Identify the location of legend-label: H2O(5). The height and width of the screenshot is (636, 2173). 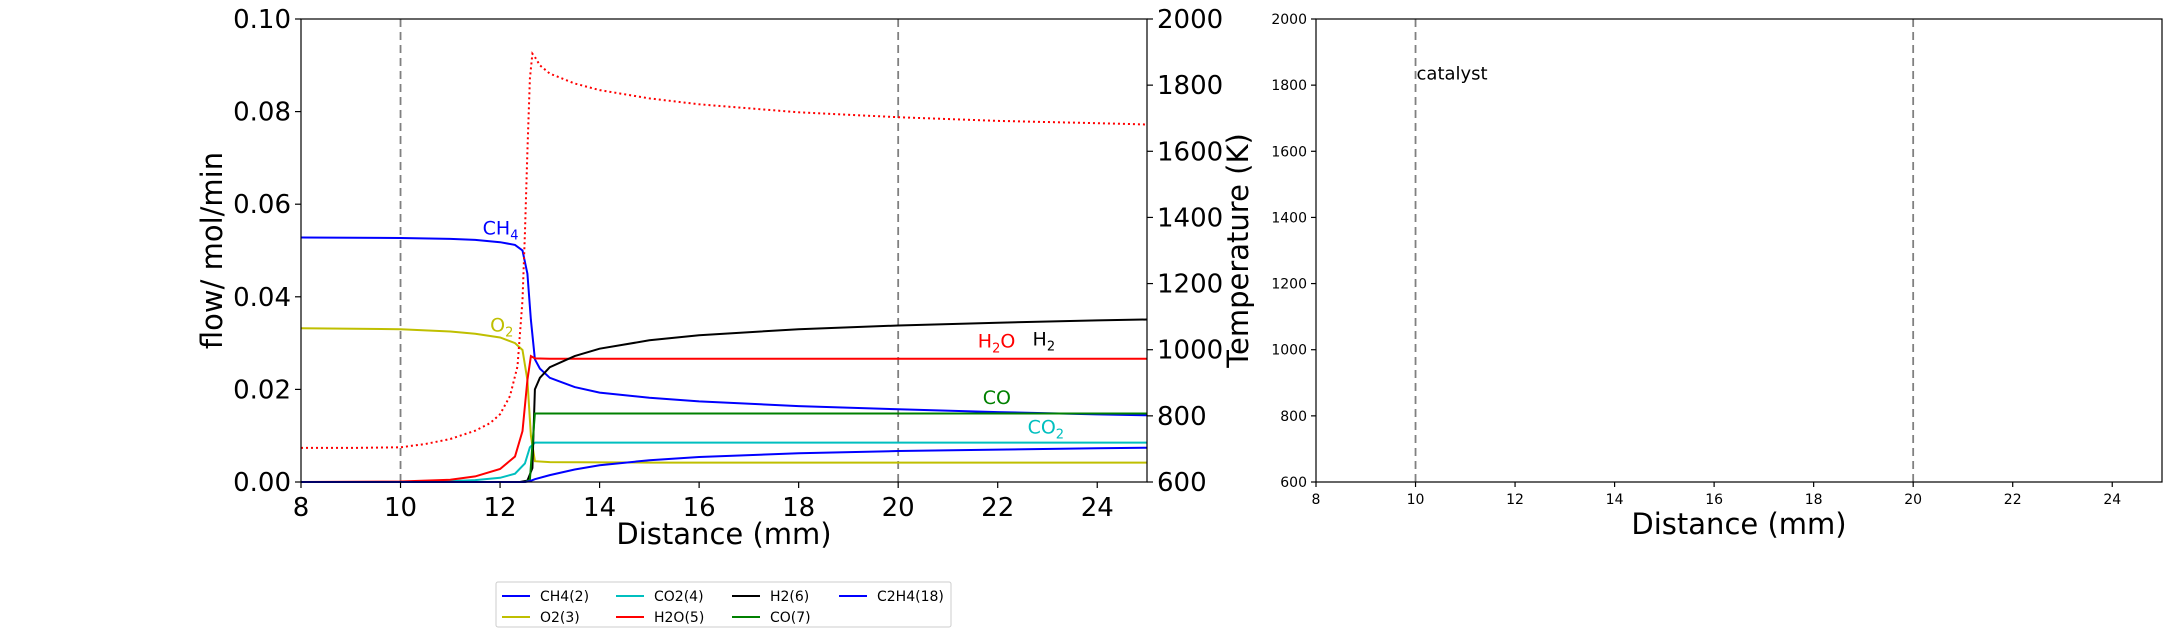
(679, 618).